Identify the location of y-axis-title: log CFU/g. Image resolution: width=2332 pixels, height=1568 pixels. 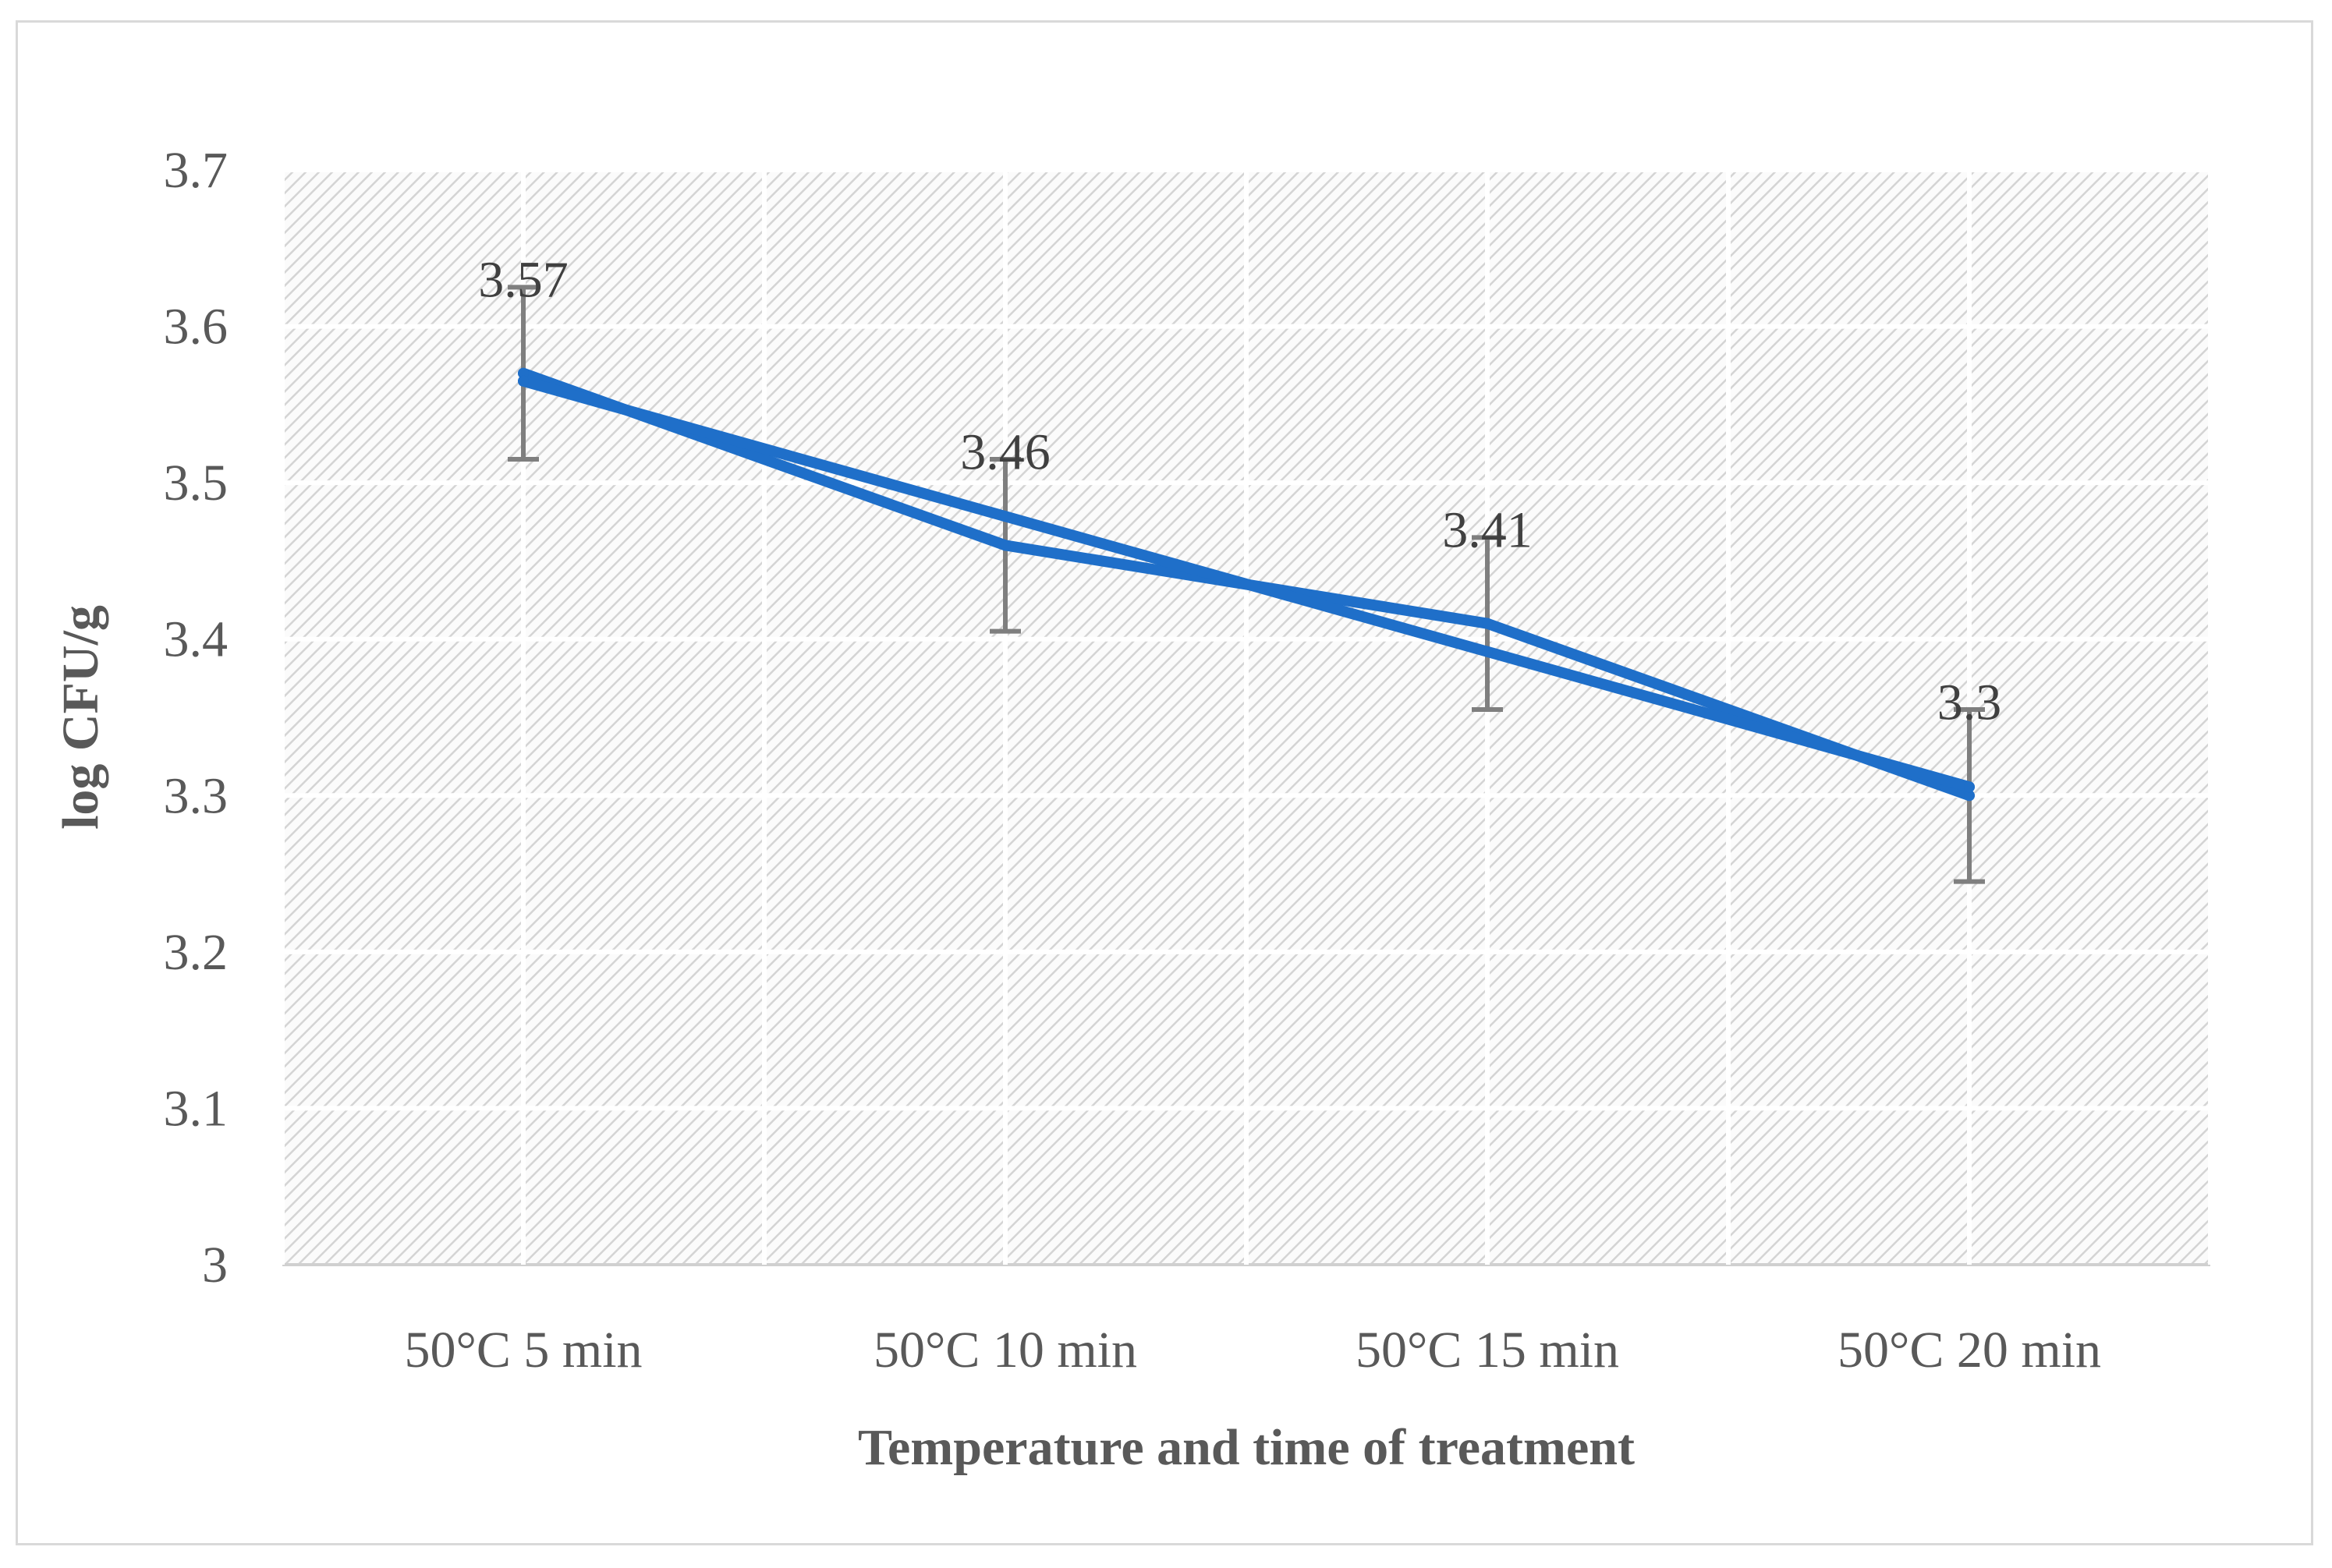
(80, 717).